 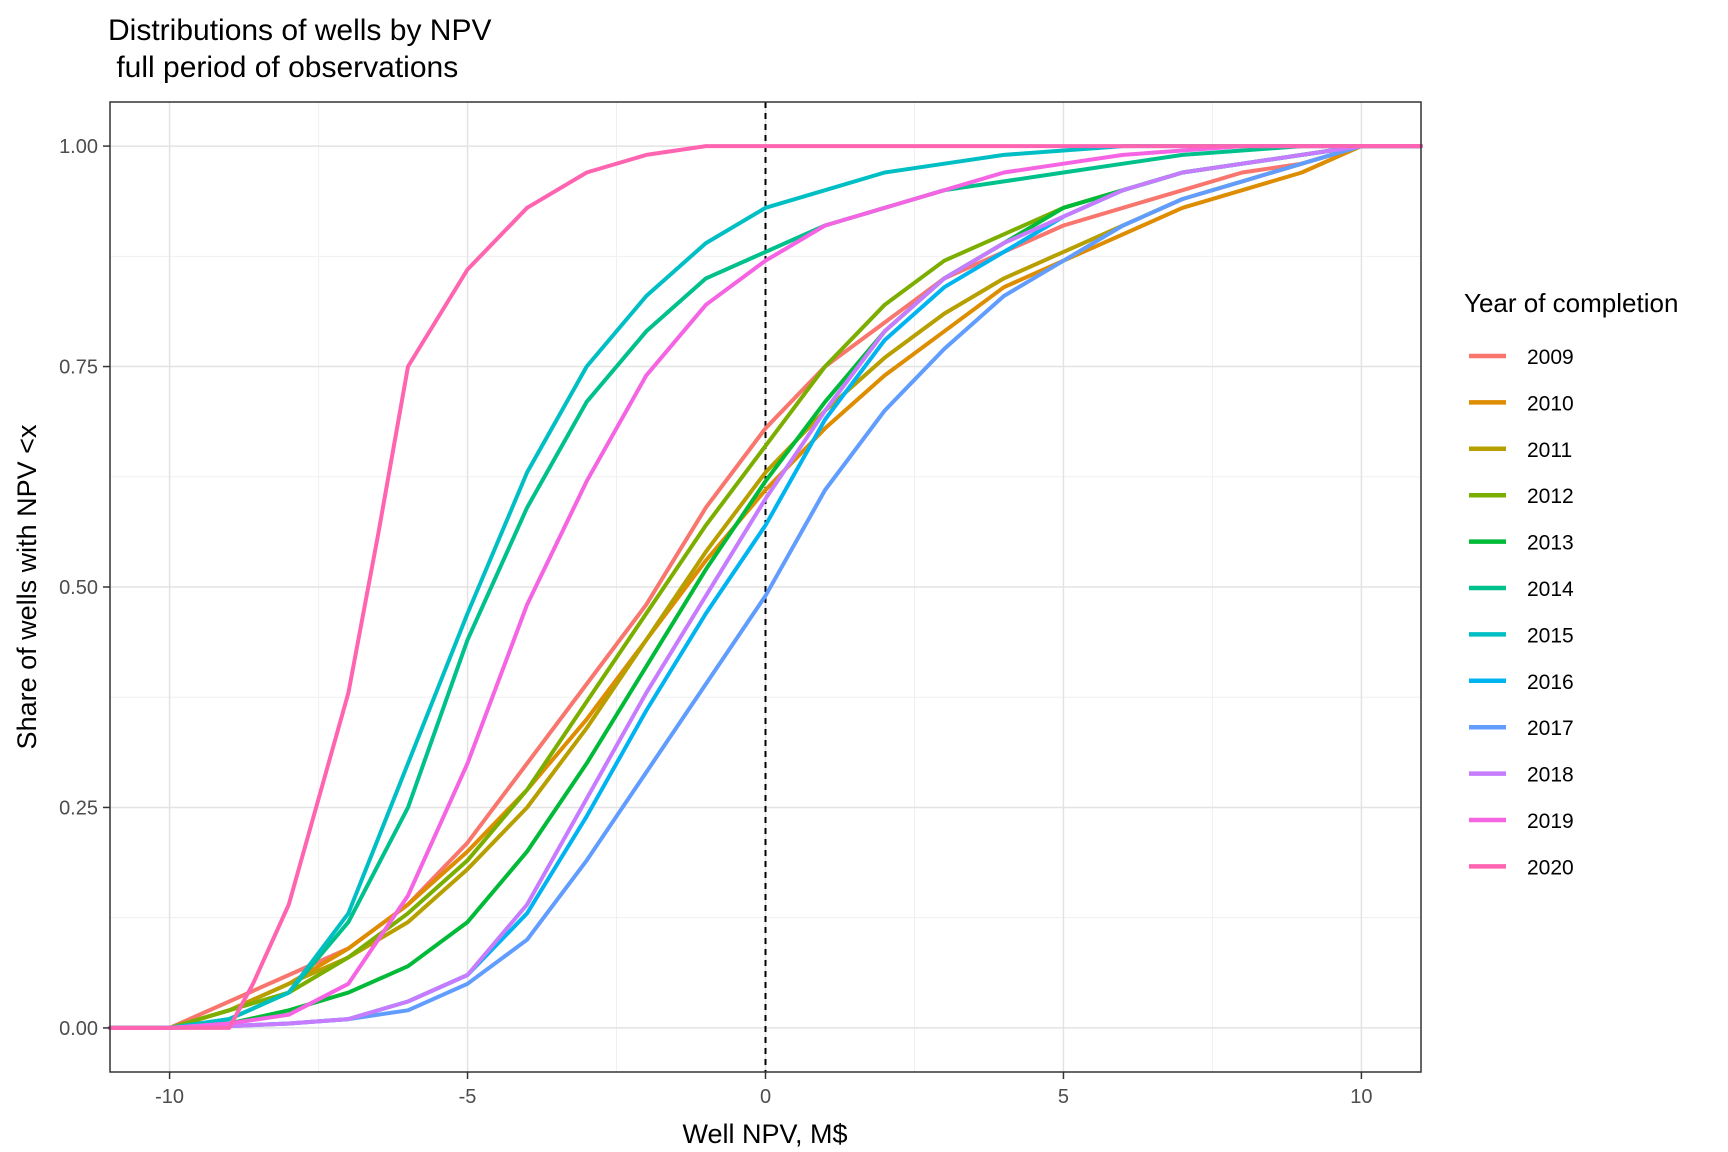 What do you see at coordinates (1550, 867) in the screenshot?
I see `legend-label-2020: 2020` at bounding box center [1550, 867].